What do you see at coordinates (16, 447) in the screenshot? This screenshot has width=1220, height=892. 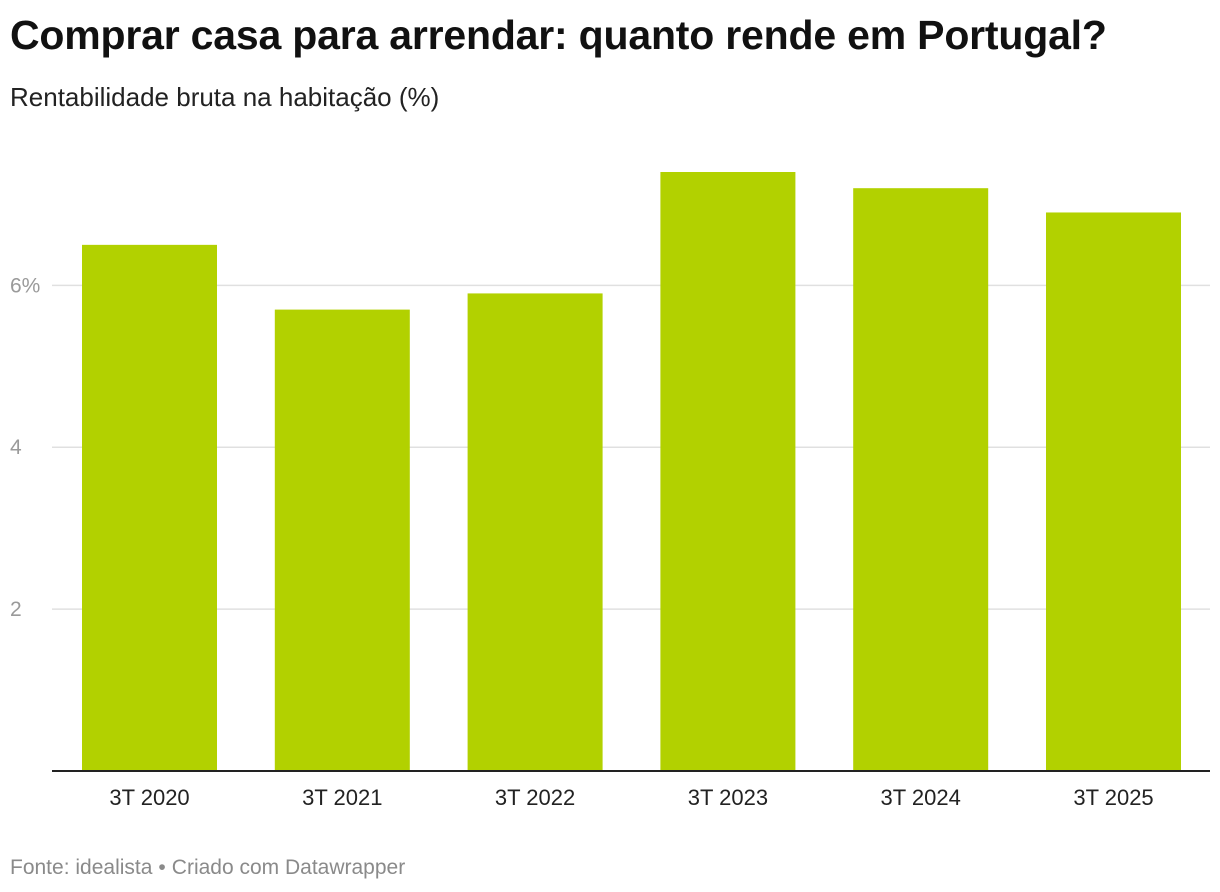 I see `y-tick-label: 4` at bounding box center [16, 447].